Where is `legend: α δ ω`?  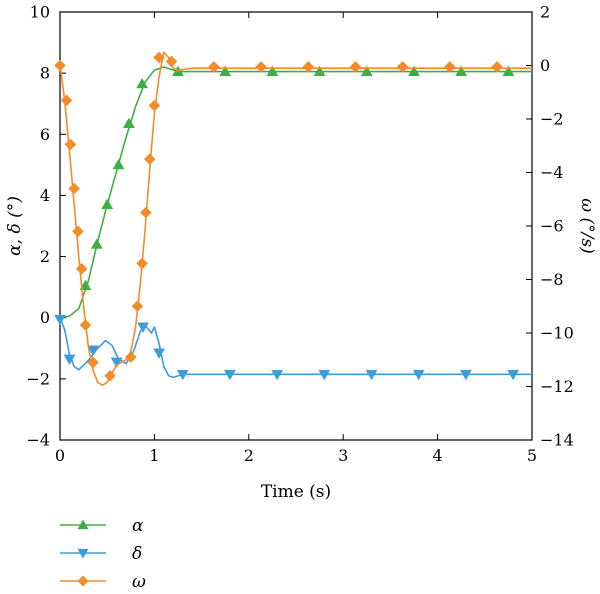
legend: α δ ω is located at coordinates (103, 554).